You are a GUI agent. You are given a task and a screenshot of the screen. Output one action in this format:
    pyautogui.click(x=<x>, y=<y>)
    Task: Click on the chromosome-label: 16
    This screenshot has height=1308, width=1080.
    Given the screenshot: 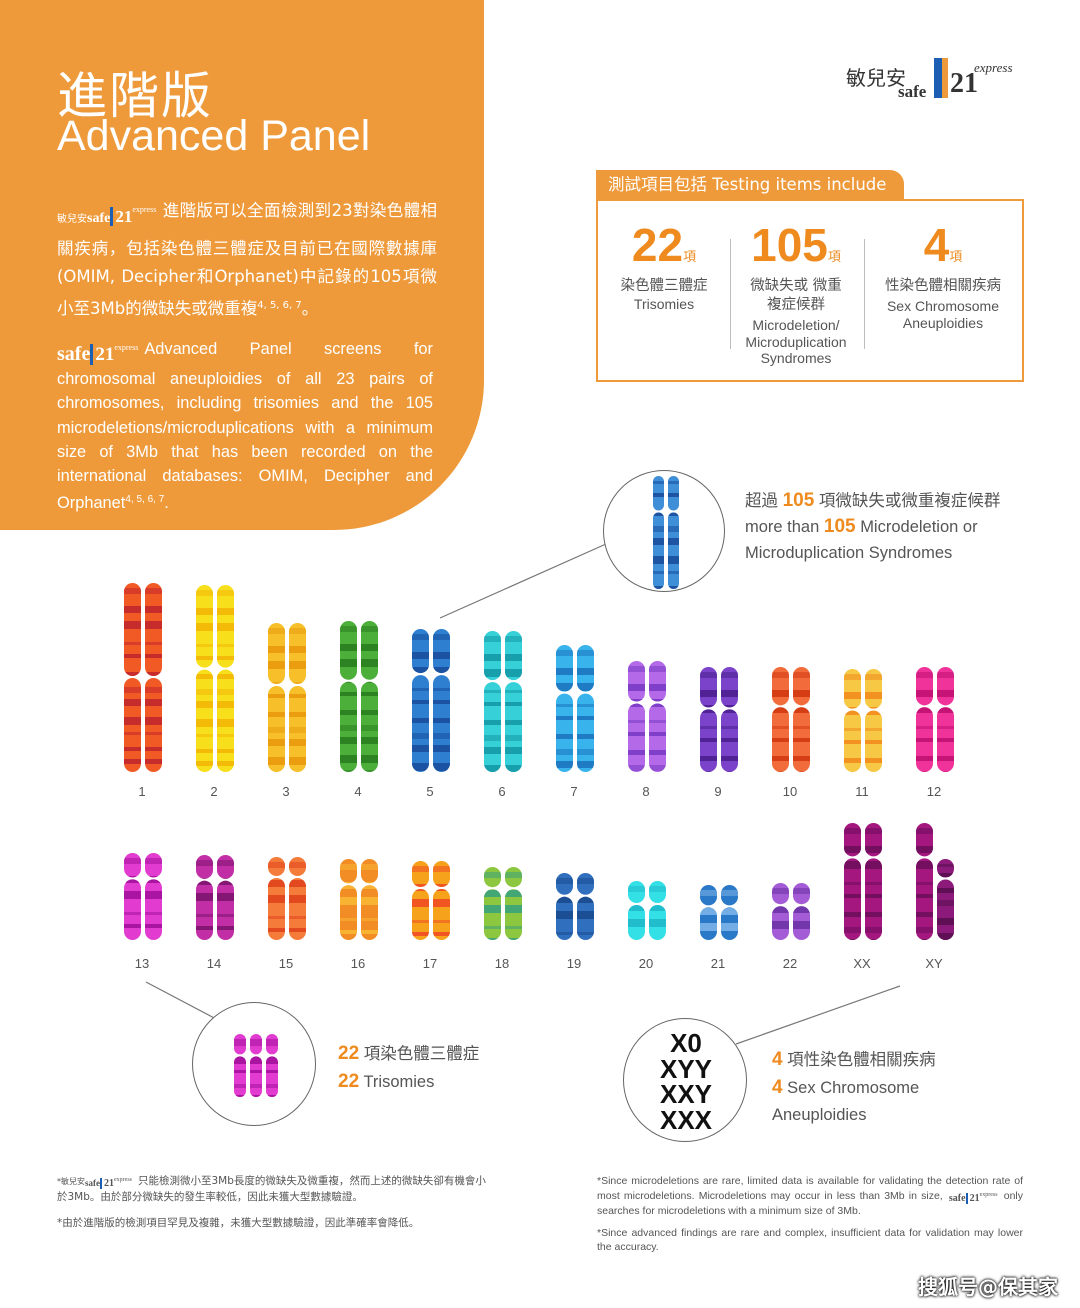 What is the action you would take?
    pyautogui.click(x=358, y=963)
    